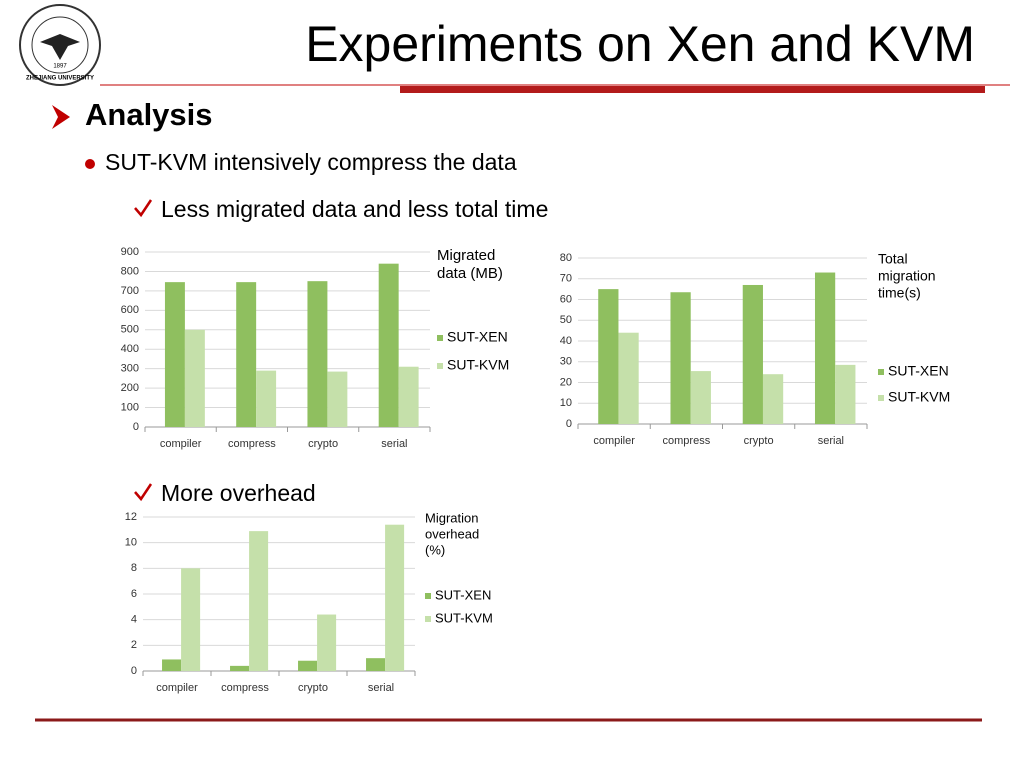 This screenshot has width=1024, height=768. I want to click on logo-year: 1897, so click(60, 67).